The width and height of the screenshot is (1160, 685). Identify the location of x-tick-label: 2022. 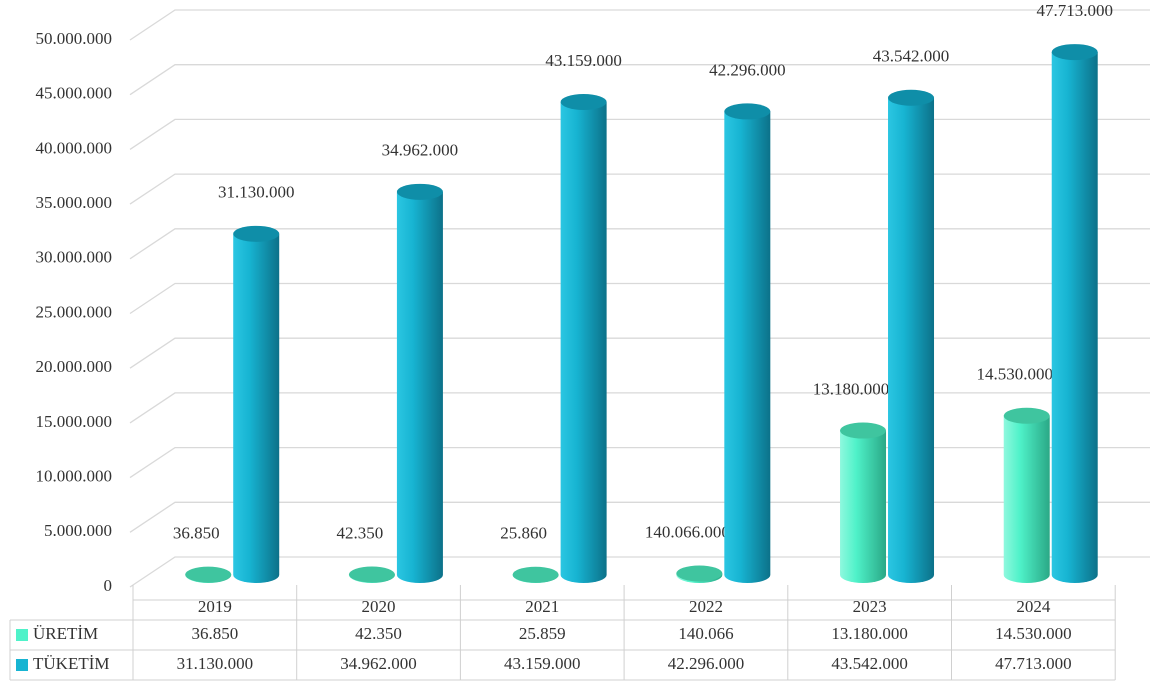
(706, 606).